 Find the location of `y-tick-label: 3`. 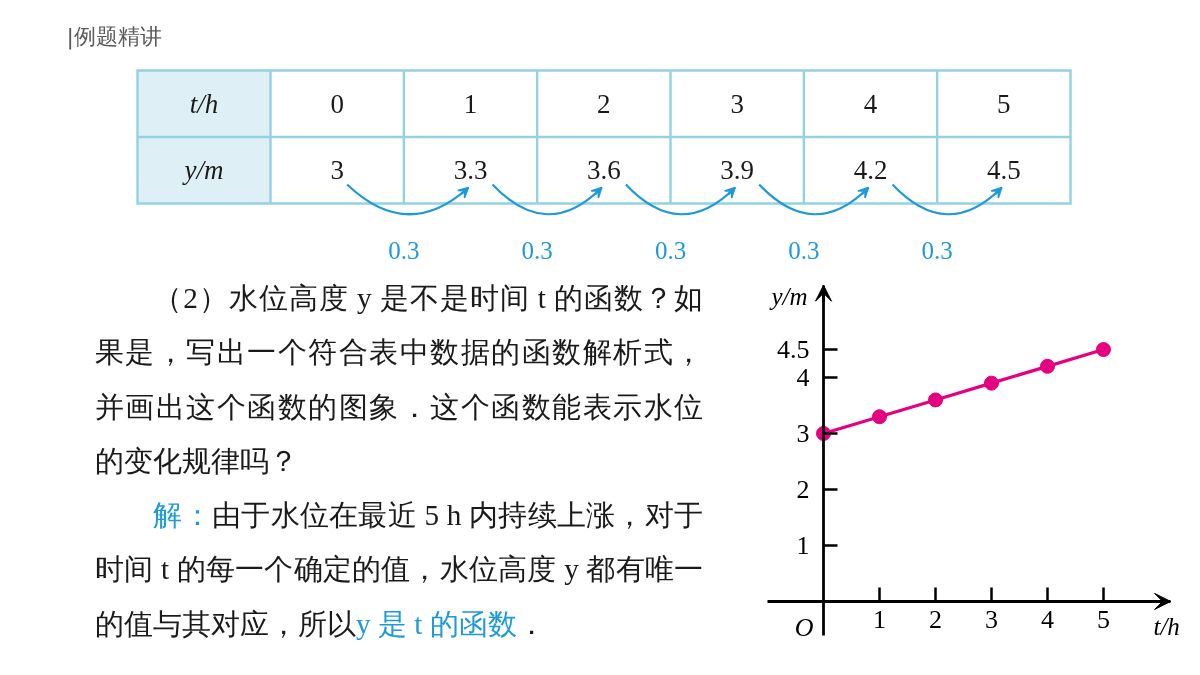

y-tick-label: 3 is located at coordinates (803, 434).